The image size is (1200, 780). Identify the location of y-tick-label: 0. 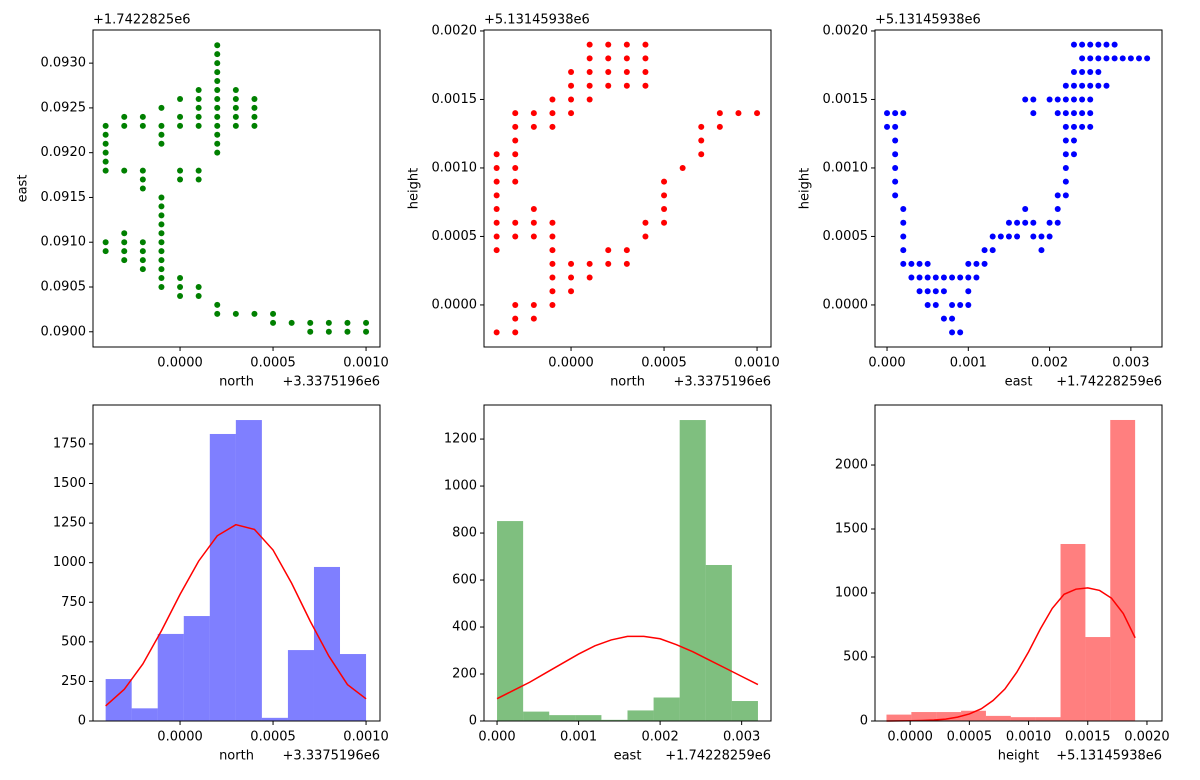
(864, 721).